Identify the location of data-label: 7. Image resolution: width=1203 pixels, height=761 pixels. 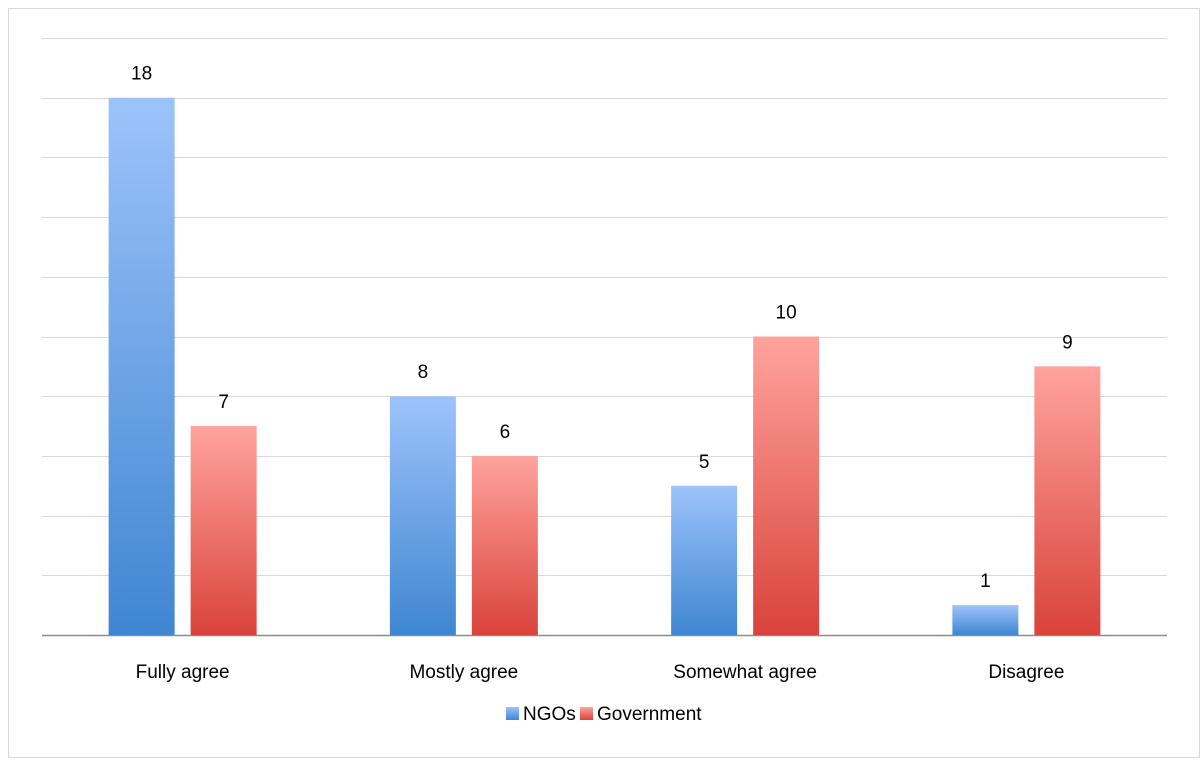
(223, 402).